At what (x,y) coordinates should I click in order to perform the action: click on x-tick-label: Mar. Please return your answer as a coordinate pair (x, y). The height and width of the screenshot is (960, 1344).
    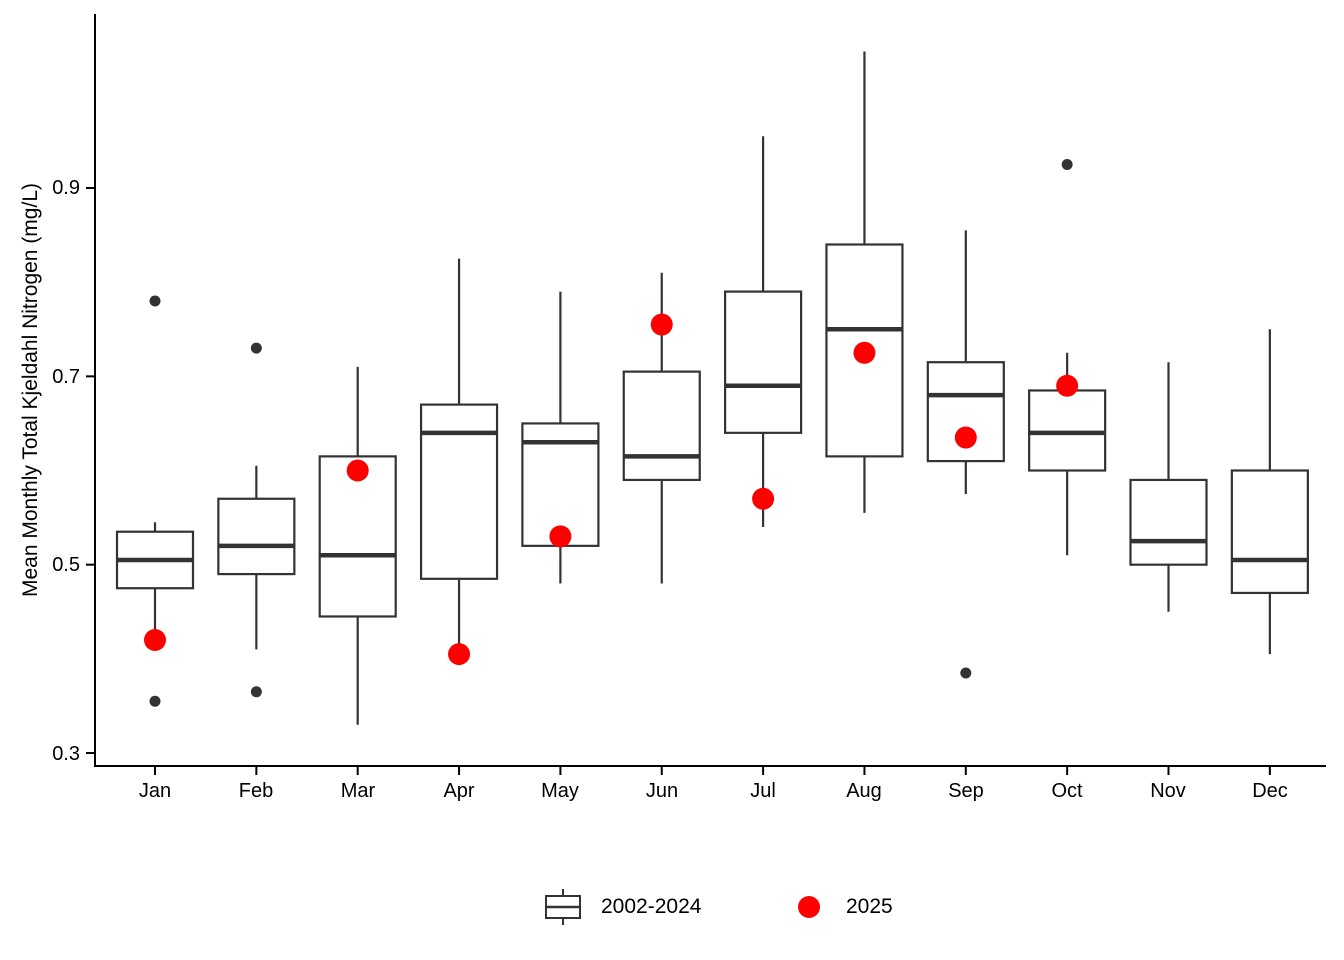
    Looking at the image, I should click on (358, 791).